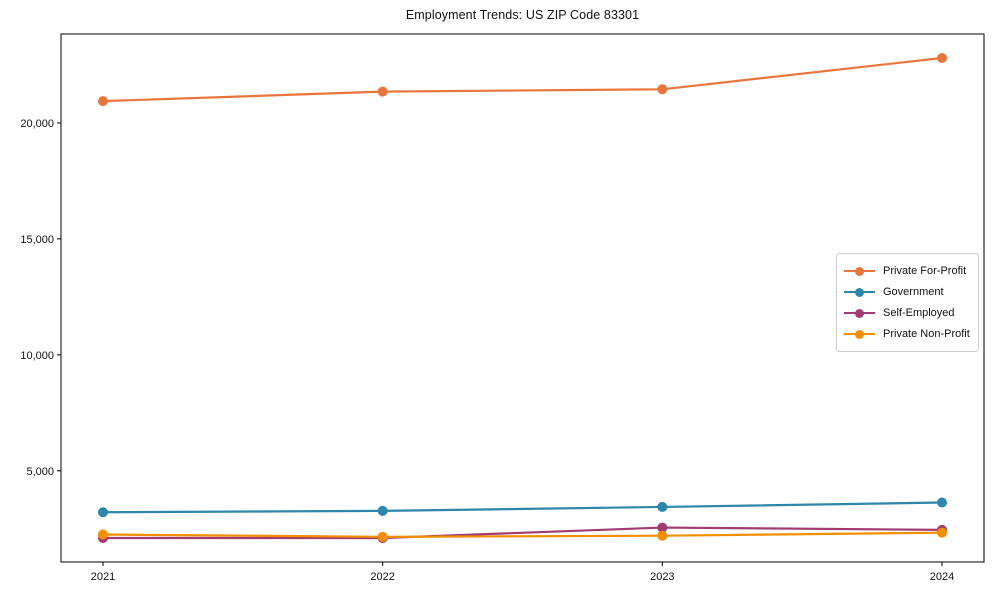 Image resolution: width=1000 pixels, height=600 pixels. What do you see at coordinates (926, 334) in the screenshot?
I see `legend-label: Private Non-Profit` at bounding box center [926, 334].